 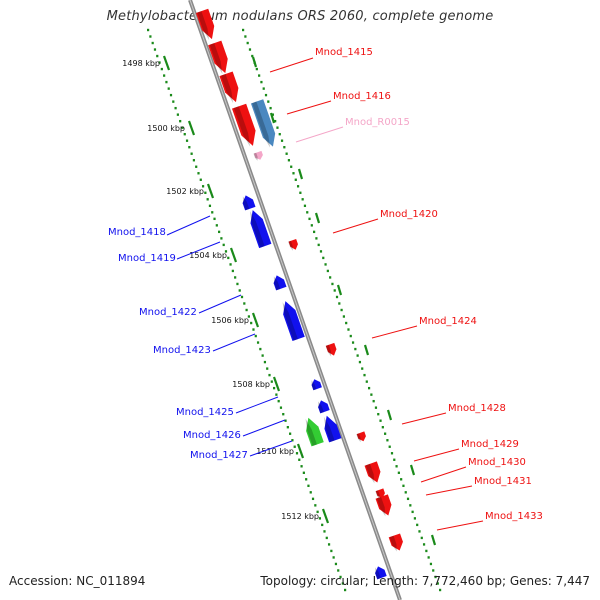 I want to click on ruler-tick-label: 1510 kbp, so click(x=275, y=451).